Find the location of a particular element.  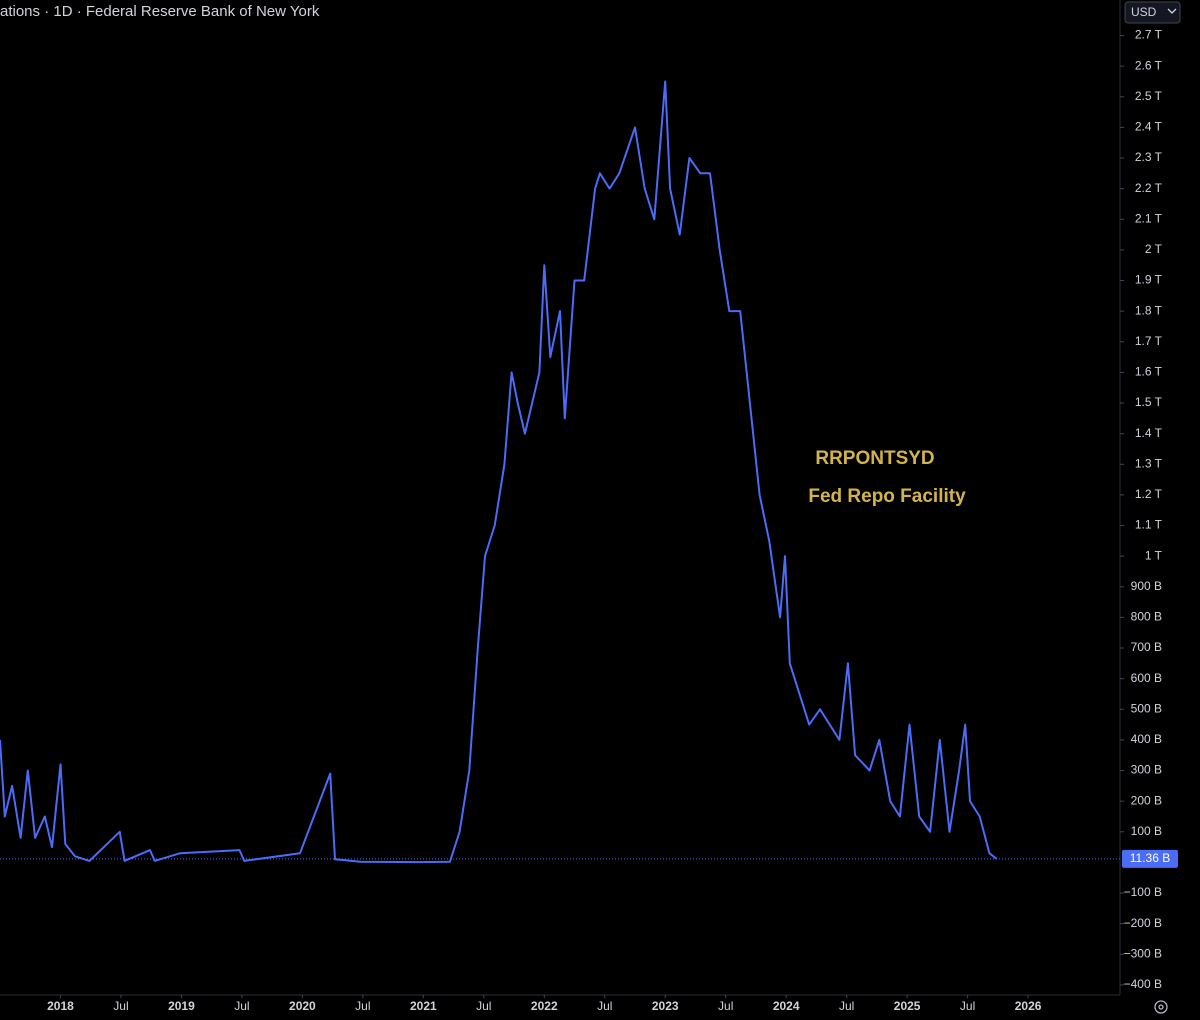

y-tick-label: 100 B is located at coordinates (1146, 831).